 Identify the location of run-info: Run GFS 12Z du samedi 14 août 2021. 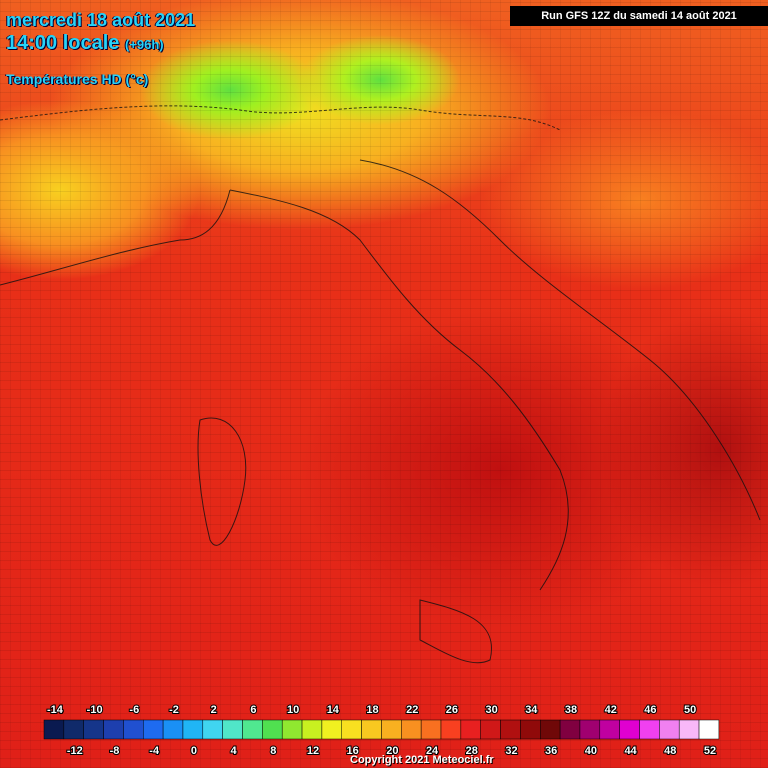
(639, 16).